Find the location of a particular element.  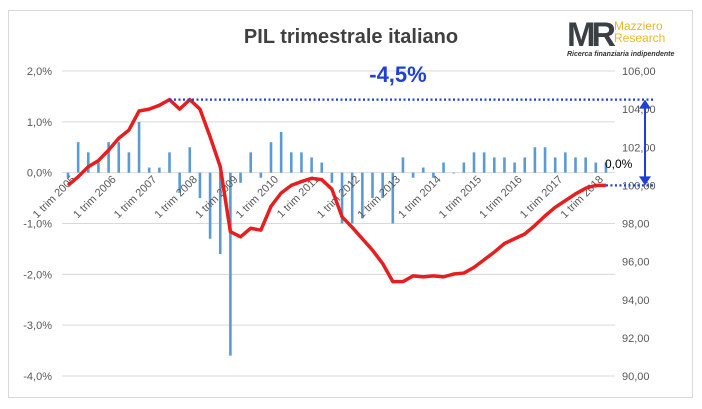

y-right-tick-label: 98,00 is located at coordinates (636, 225).